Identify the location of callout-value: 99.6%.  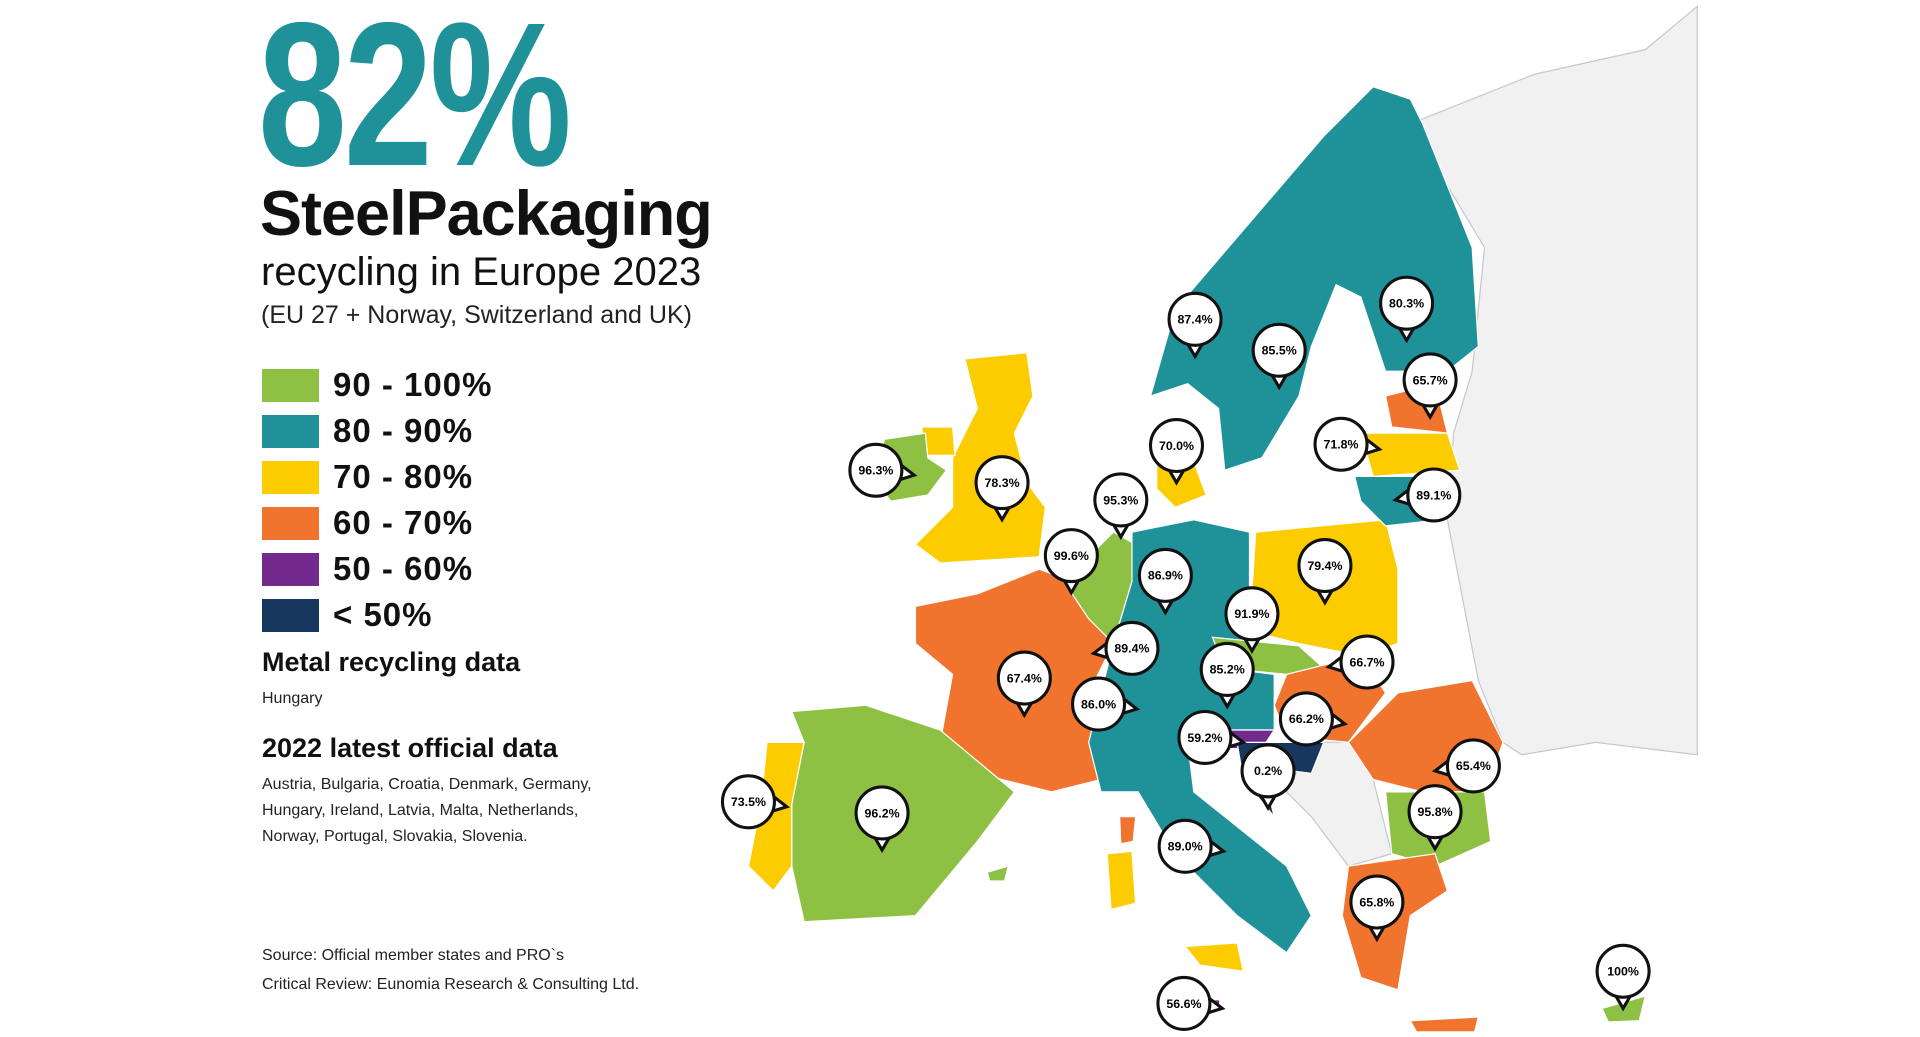
(1071, 556).